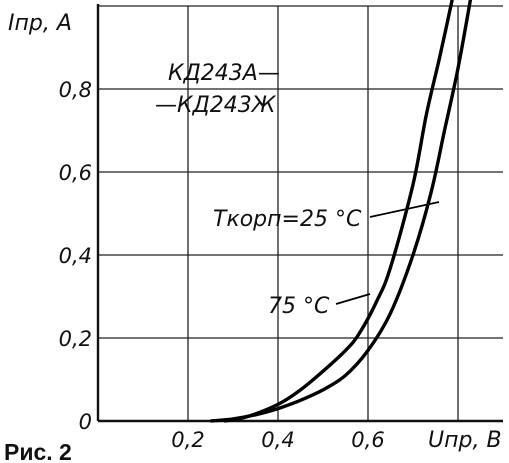 The width and height of the screenshot is (509, 463). Describe the element at coordinates (277, 440) in the screenshot. I see `x-tick-label: 0,4` at that location.